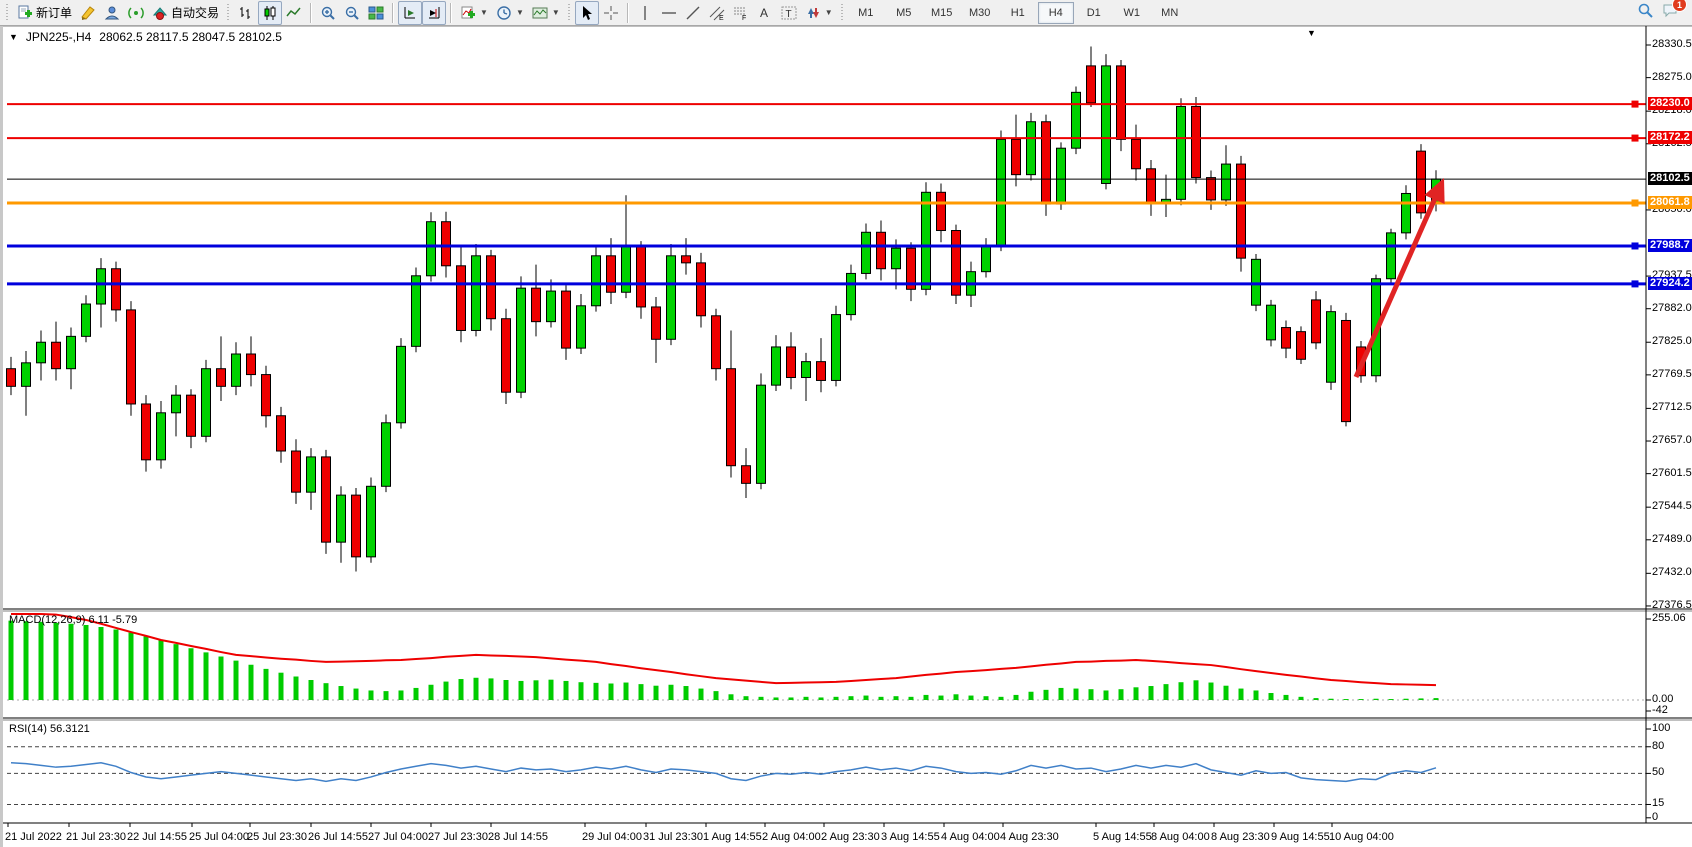  Describe the element at coordinates (1180, 837) in the screenshot. I see `date-axis-label: 8 Aug 04:00` at that location.